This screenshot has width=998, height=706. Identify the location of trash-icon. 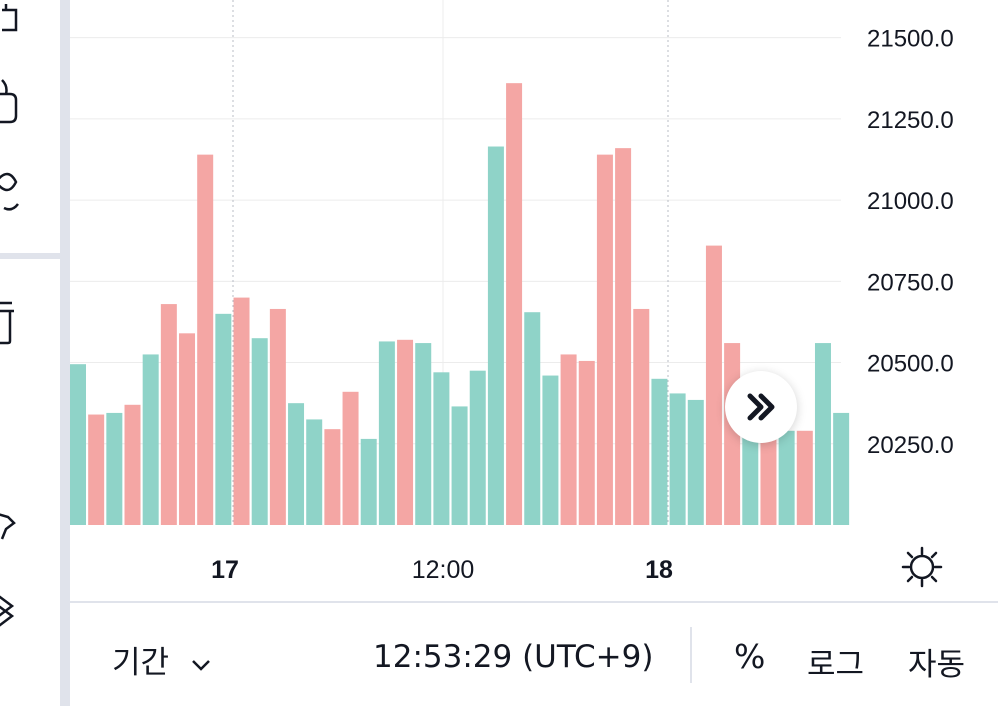
(15, 323).